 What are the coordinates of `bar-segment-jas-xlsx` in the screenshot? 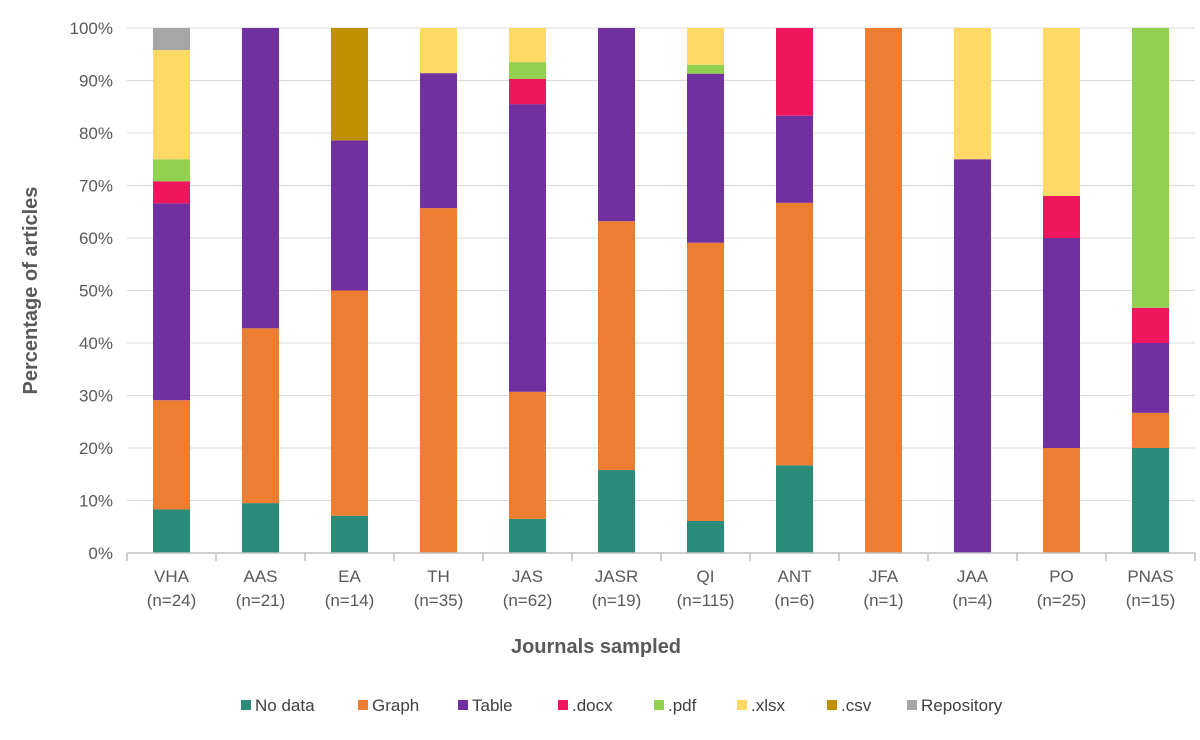 It's located at (527, 45).